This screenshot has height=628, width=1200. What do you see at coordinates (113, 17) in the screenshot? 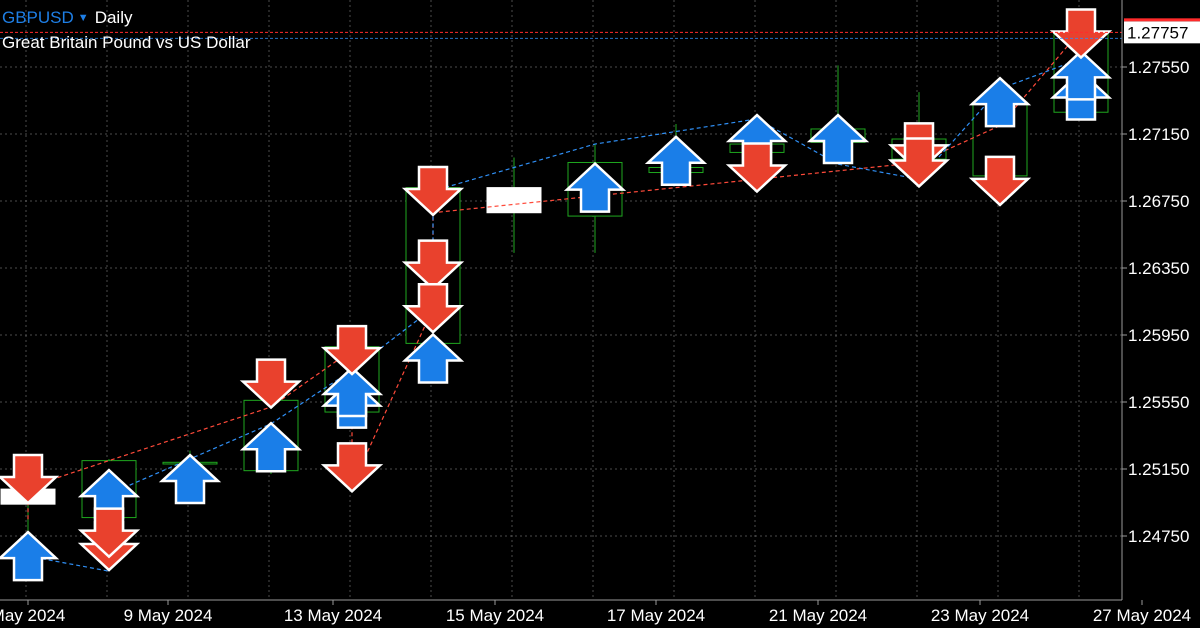
I see `timeframe-label: Daily` at bounding box center [113, 17].